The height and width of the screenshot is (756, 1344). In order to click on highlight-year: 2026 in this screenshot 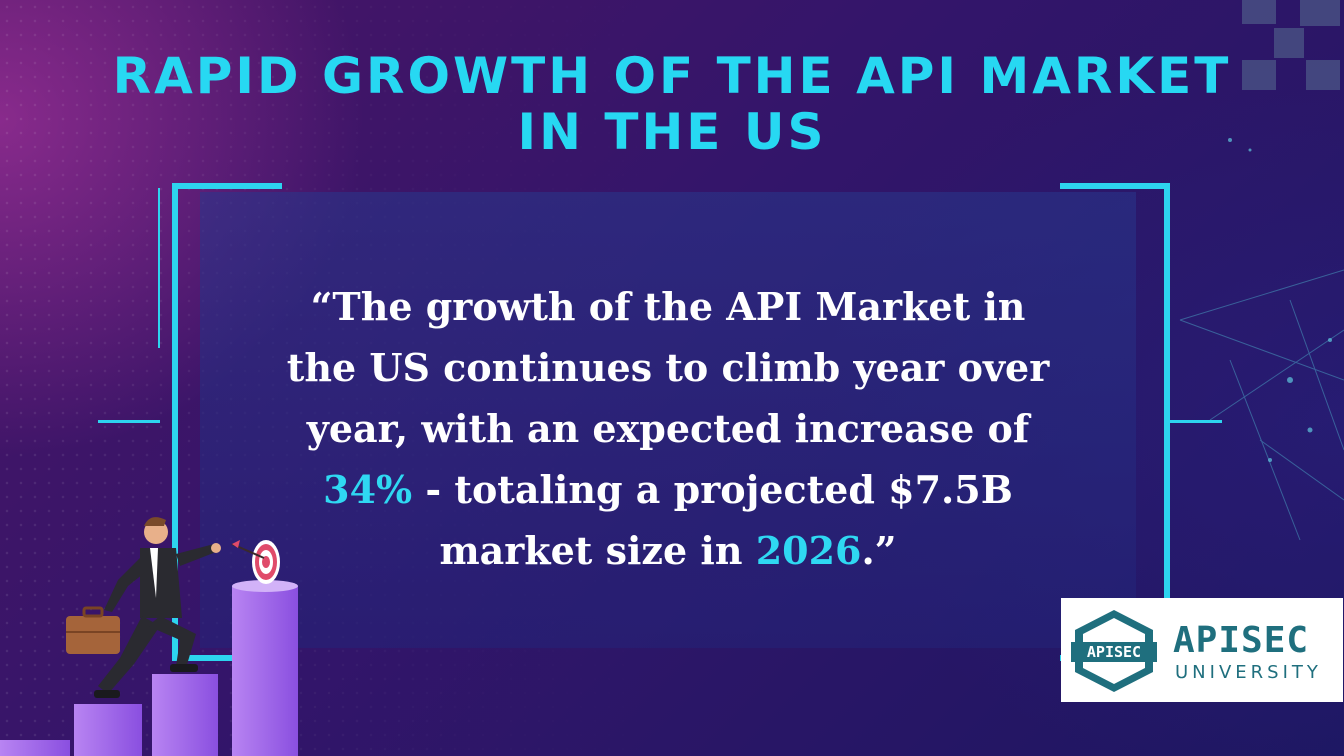, I will do `click(808, 550)`.